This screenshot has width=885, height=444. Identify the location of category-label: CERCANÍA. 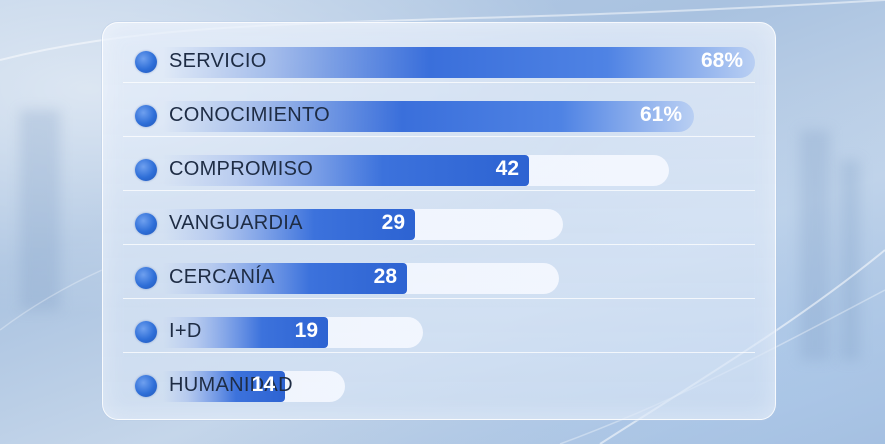
(222, 277).